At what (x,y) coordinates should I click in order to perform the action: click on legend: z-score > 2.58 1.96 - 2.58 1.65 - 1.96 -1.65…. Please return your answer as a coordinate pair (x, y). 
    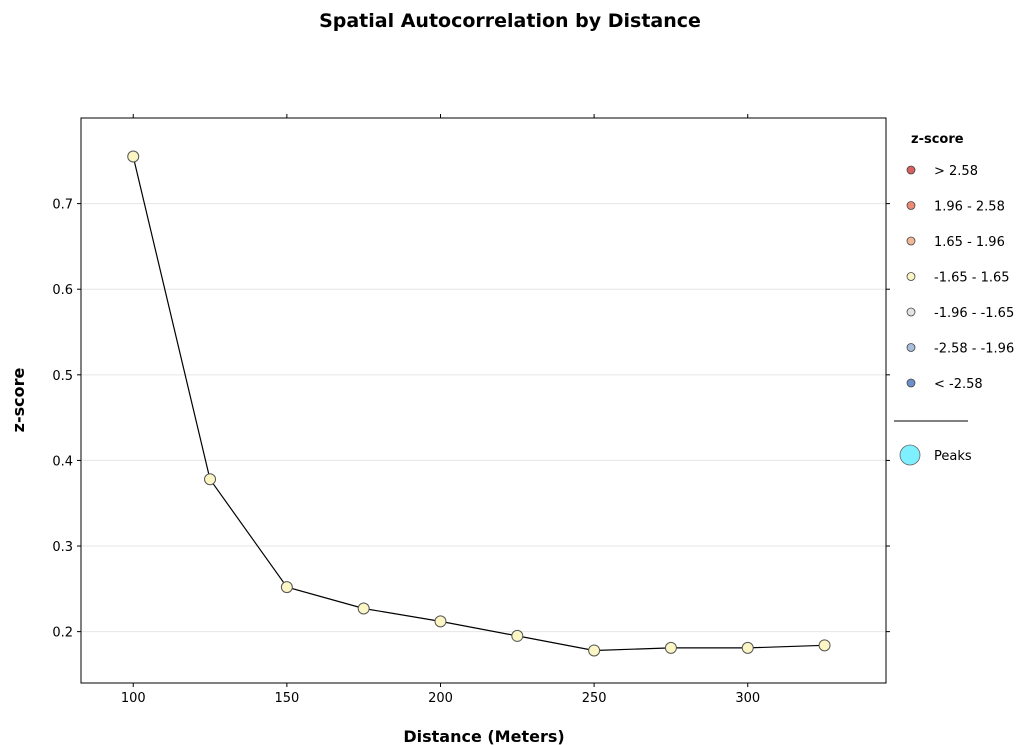
    Looking at the image, I should click on (954, 299).